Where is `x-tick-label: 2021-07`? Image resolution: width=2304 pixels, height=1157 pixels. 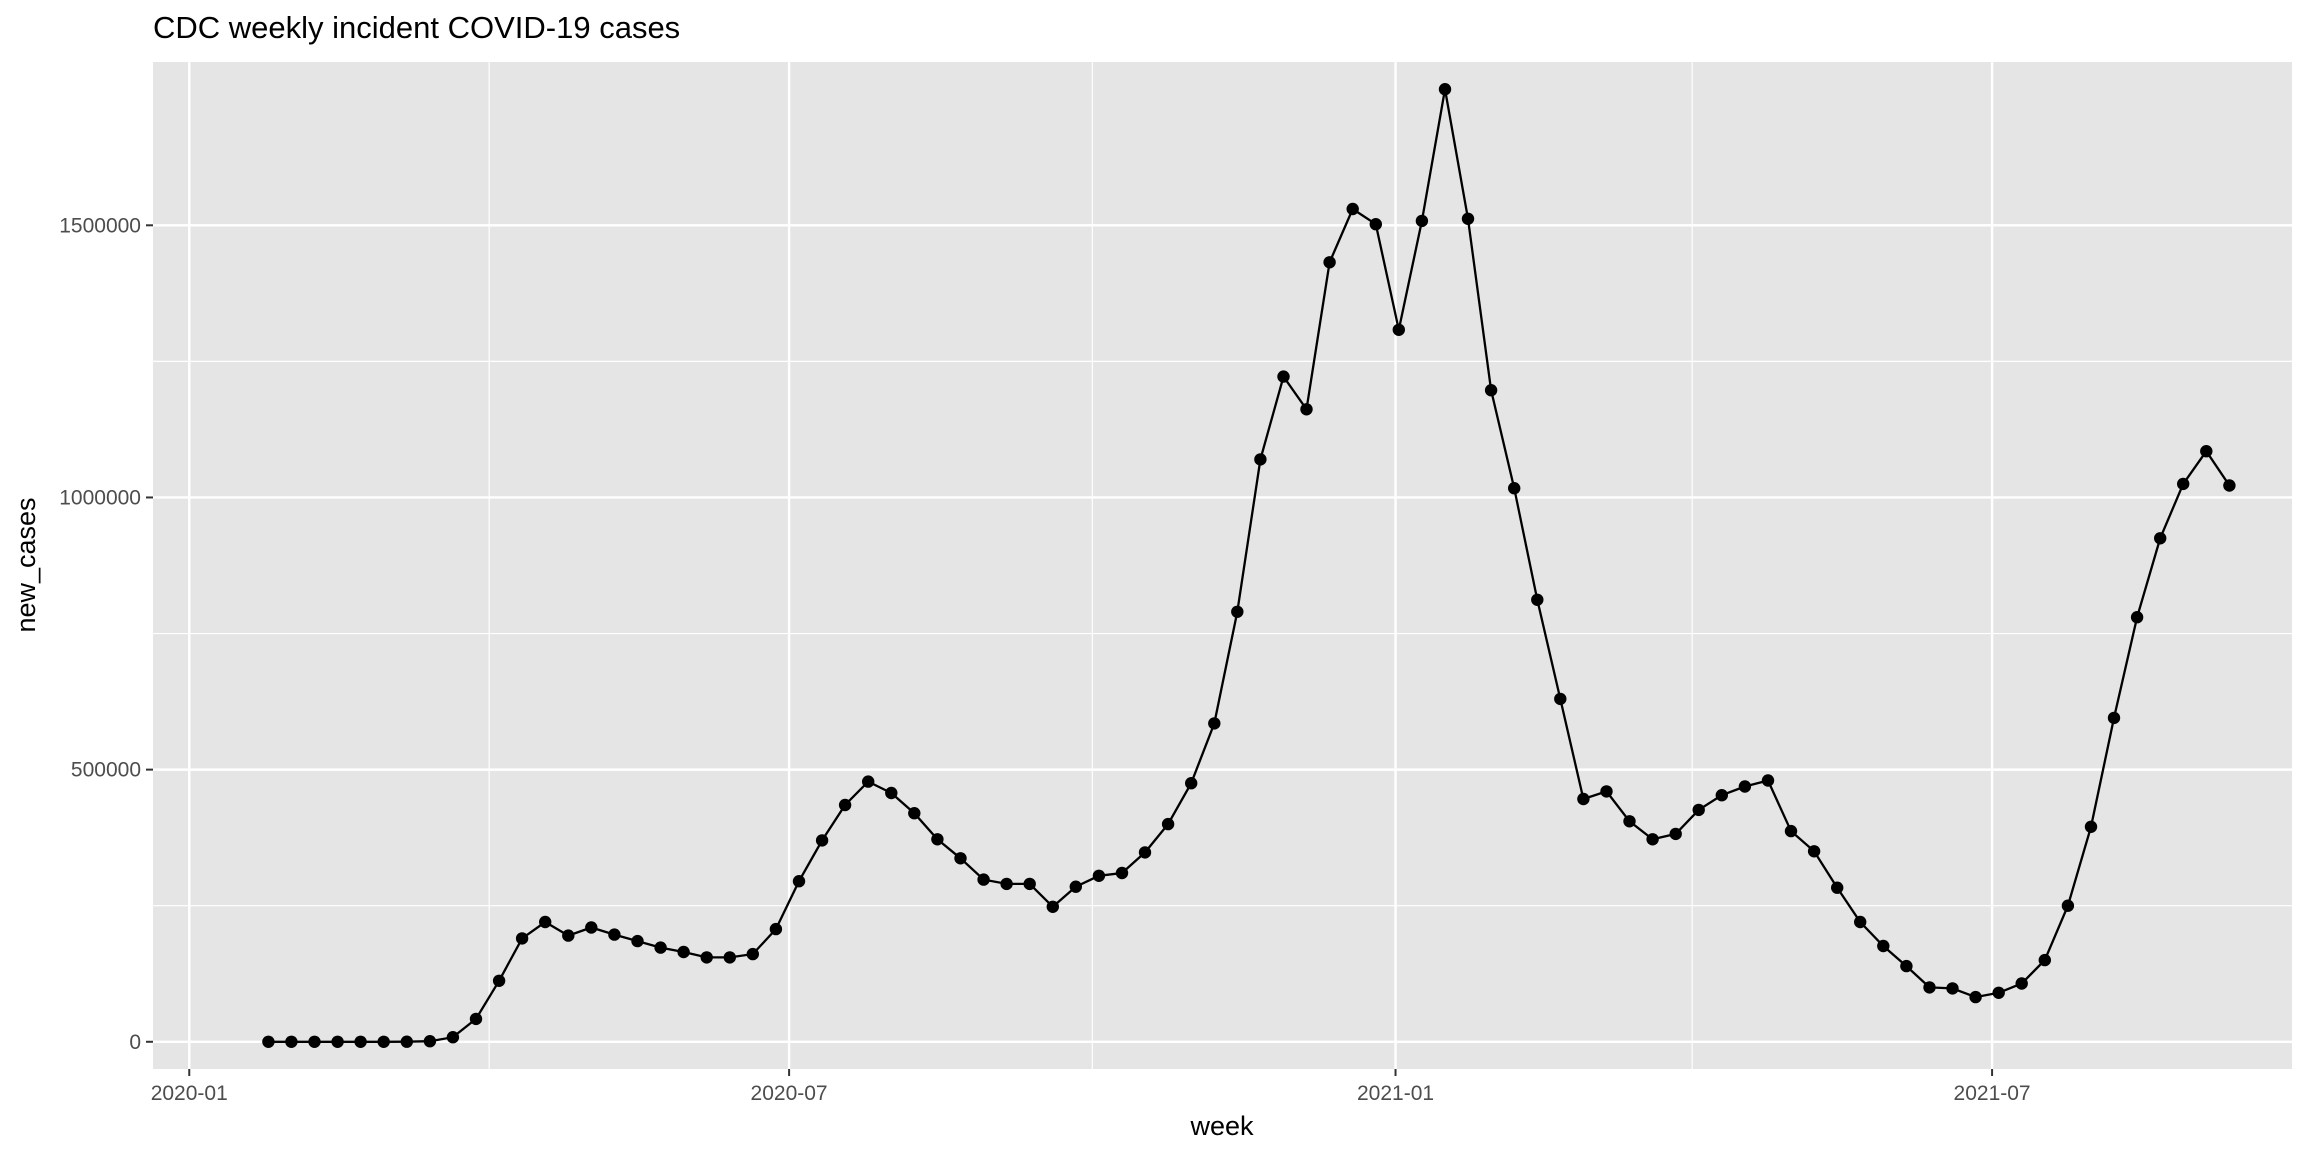 x-tick-label: 2021-07 is located at coordinates (1992, 1093).